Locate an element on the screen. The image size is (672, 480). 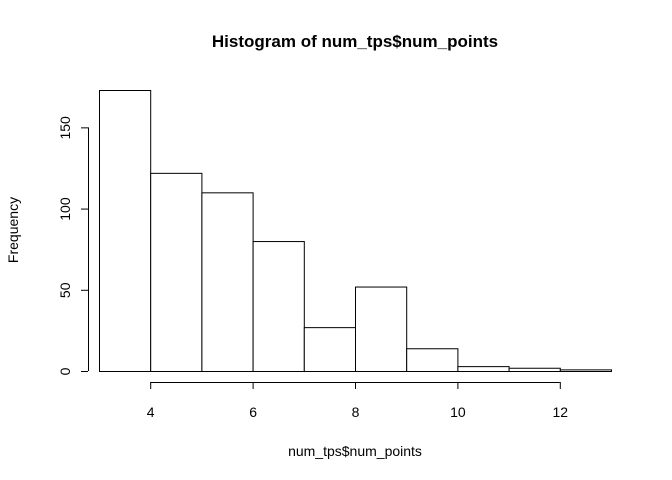
y-tick-label-0: 0 is located at coordinates (65, 371).